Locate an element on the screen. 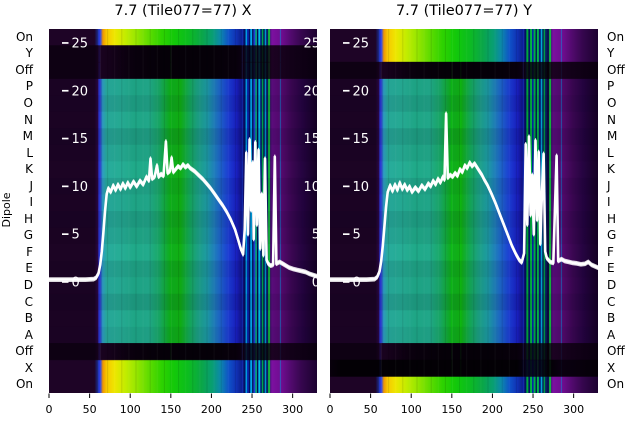  panel-title-y: 7.7 (Tile077=77) Y is located at coordinates (464, 11).